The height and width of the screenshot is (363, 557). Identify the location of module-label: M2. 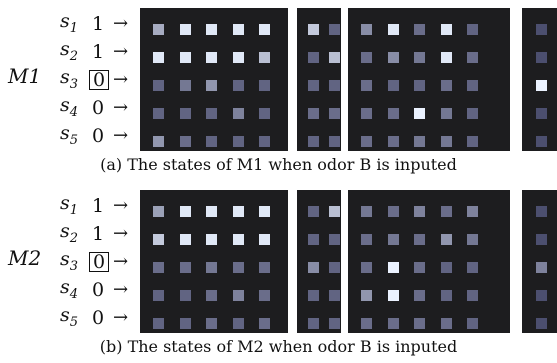
(25, 258).